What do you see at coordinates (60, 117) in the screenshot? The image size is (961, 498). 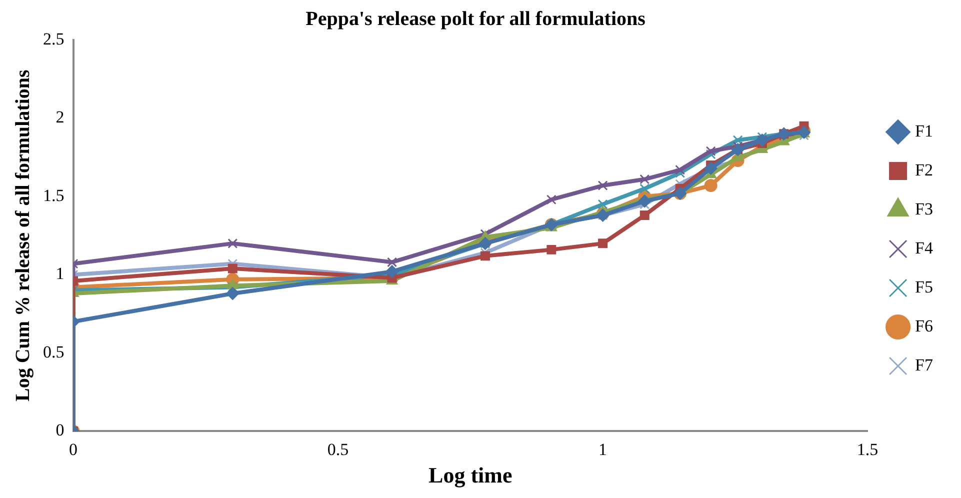 I see `y-tick-label: 2` at bounding box center [60, 117].